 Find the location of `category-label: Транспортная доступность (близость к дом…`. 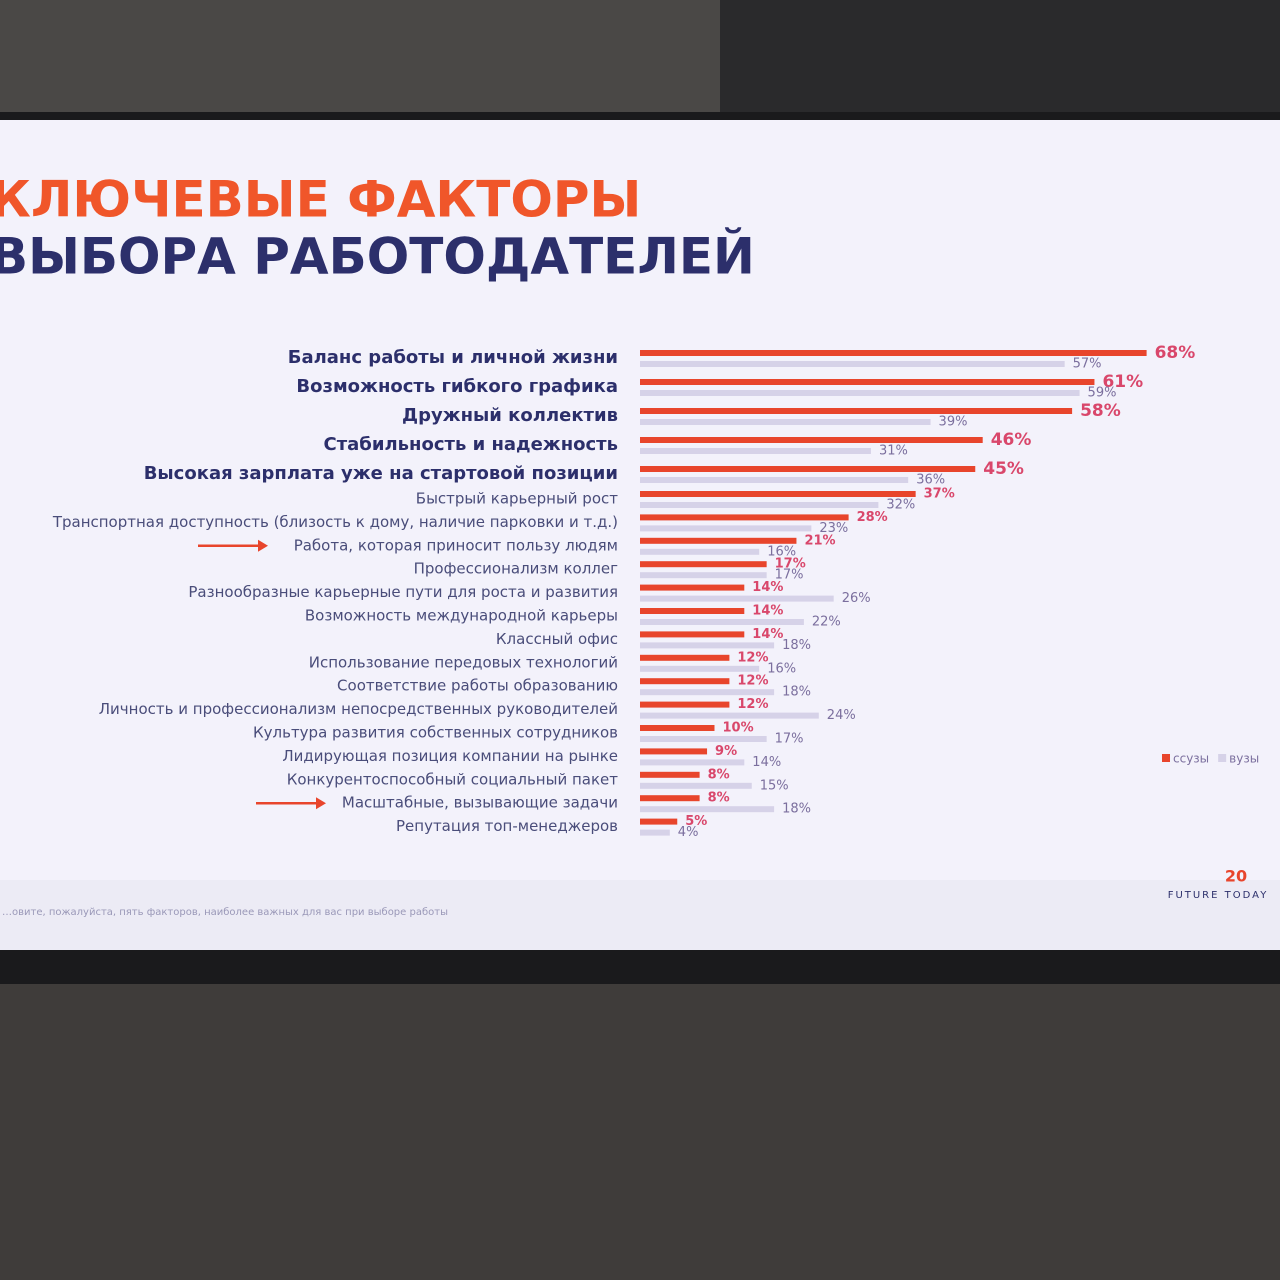

category-label: Транспортная доступность (близость к дом… is located at coordinates (335, 522).